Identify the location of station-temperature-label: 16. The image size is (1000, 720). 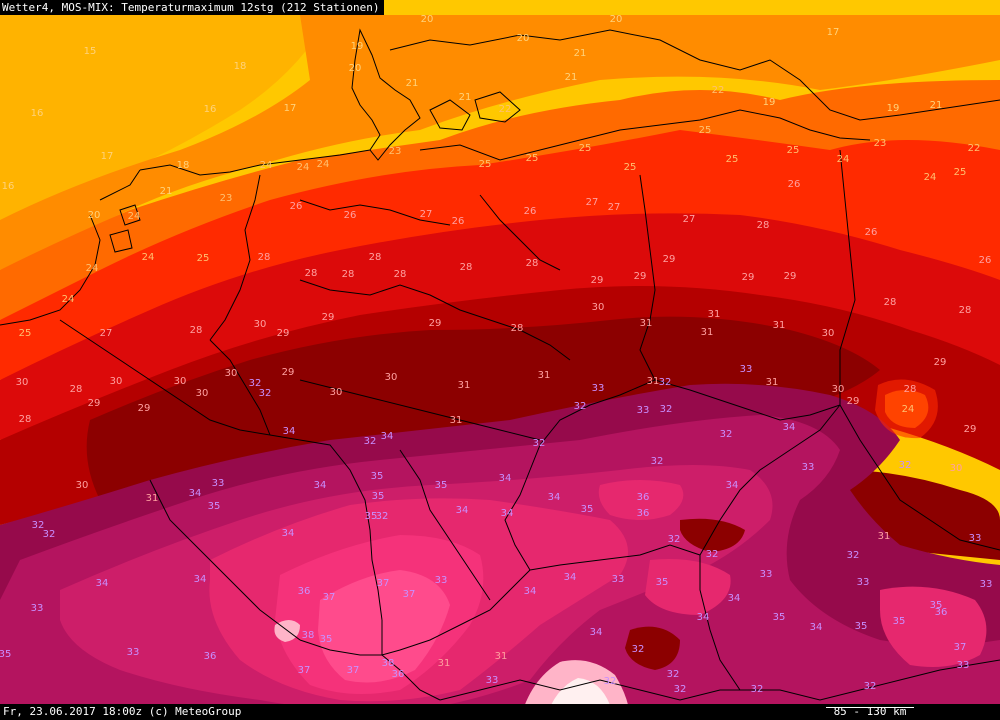
(37, 113).